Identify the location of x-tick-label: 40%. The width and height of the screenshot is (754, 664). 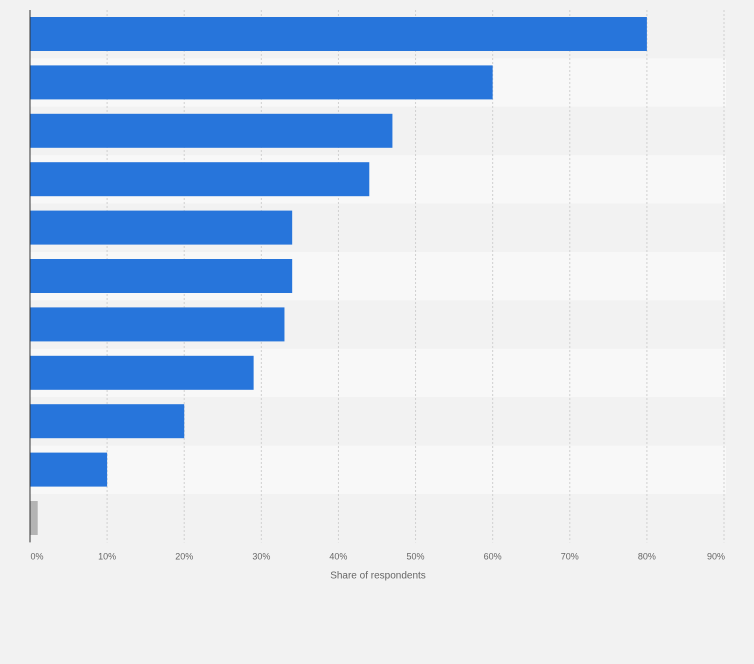
(338, 556).